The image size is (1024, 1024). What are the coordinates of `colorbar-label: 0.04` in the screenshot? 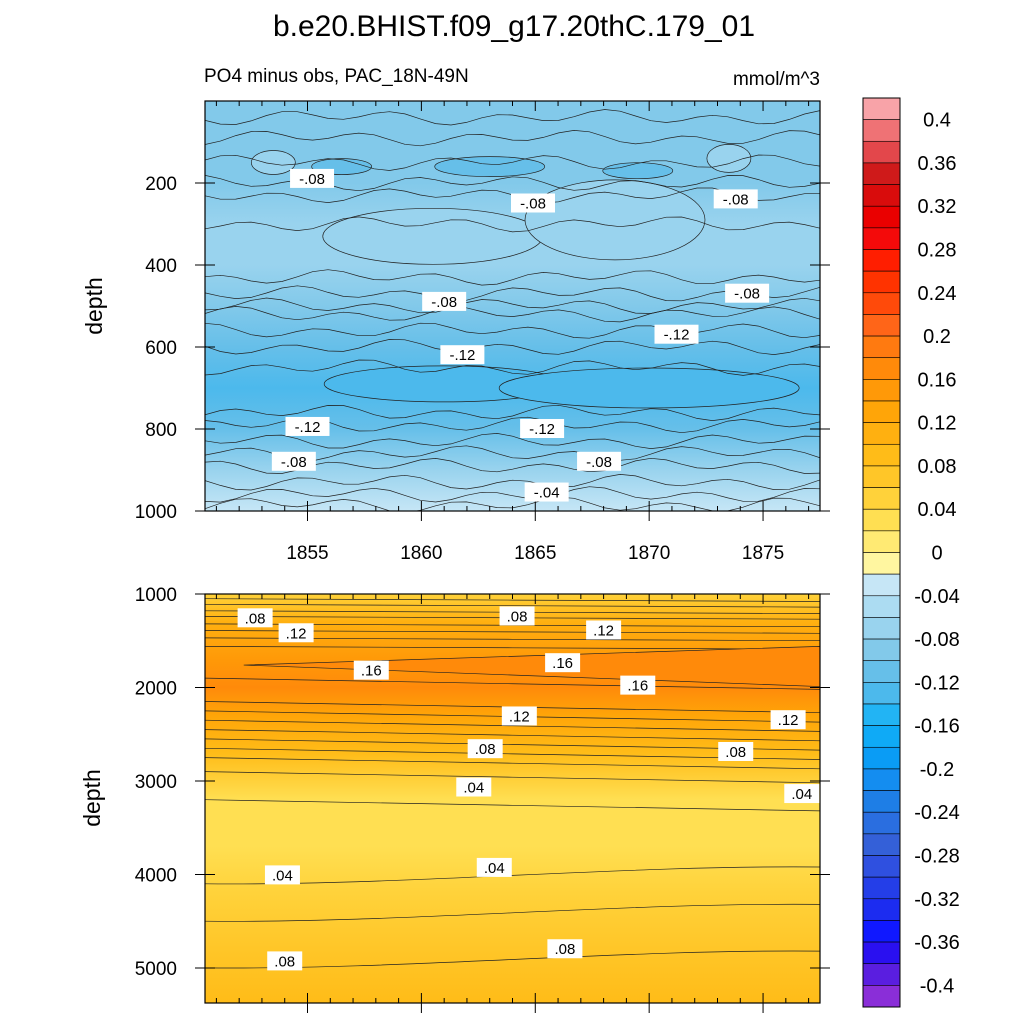 It's located at (937, 510).